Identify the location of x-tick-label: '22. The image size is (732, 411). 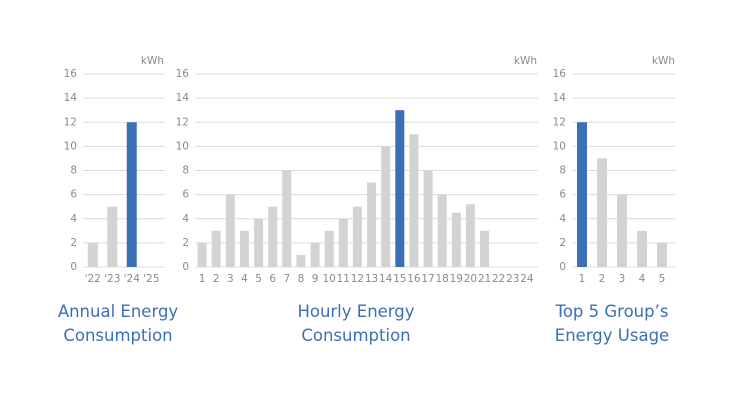
(93, 279).